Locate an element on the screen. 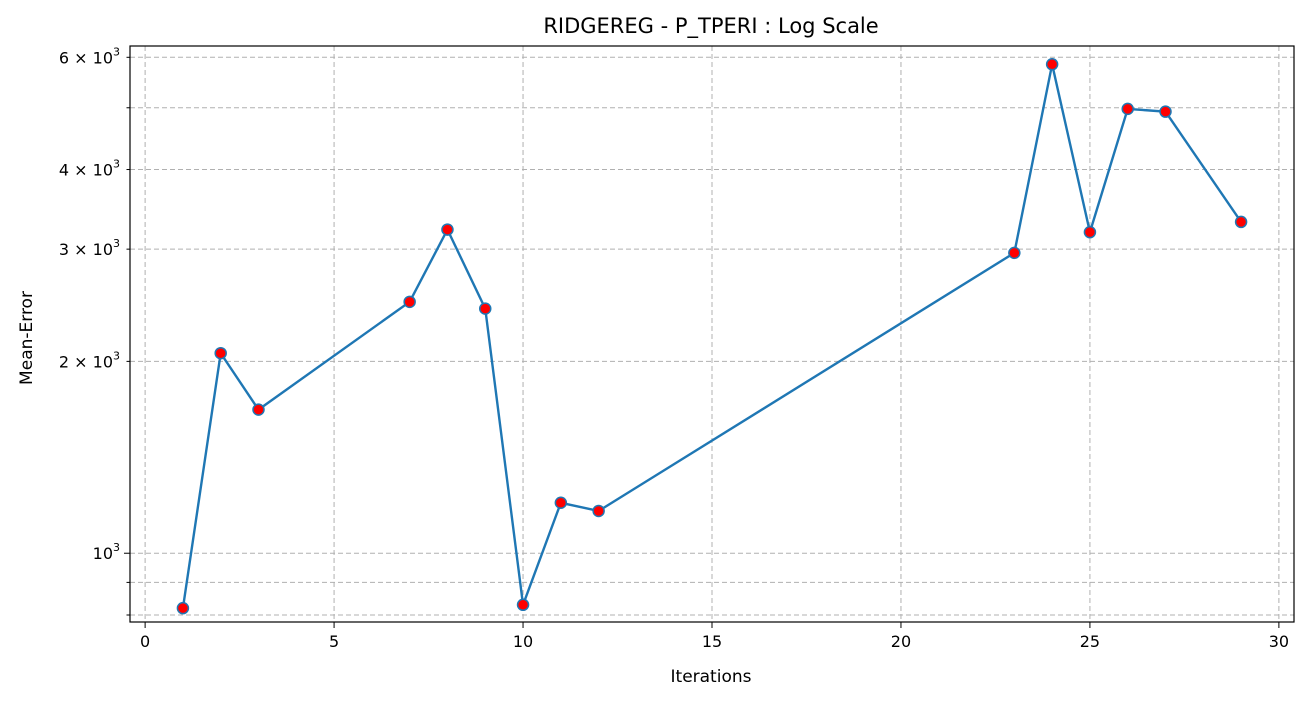 The width and height of the screenshot is (1307, 701). x-tick-label: 5 is located at coordinates (334, 641).